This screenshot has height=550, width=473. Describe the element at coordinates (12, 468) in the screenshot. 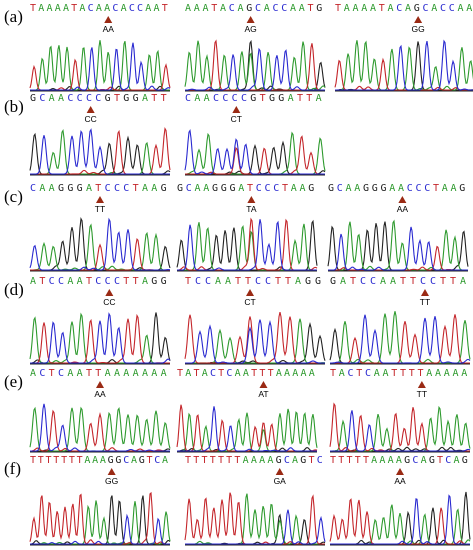

I see `row-label: (f)` at that location.